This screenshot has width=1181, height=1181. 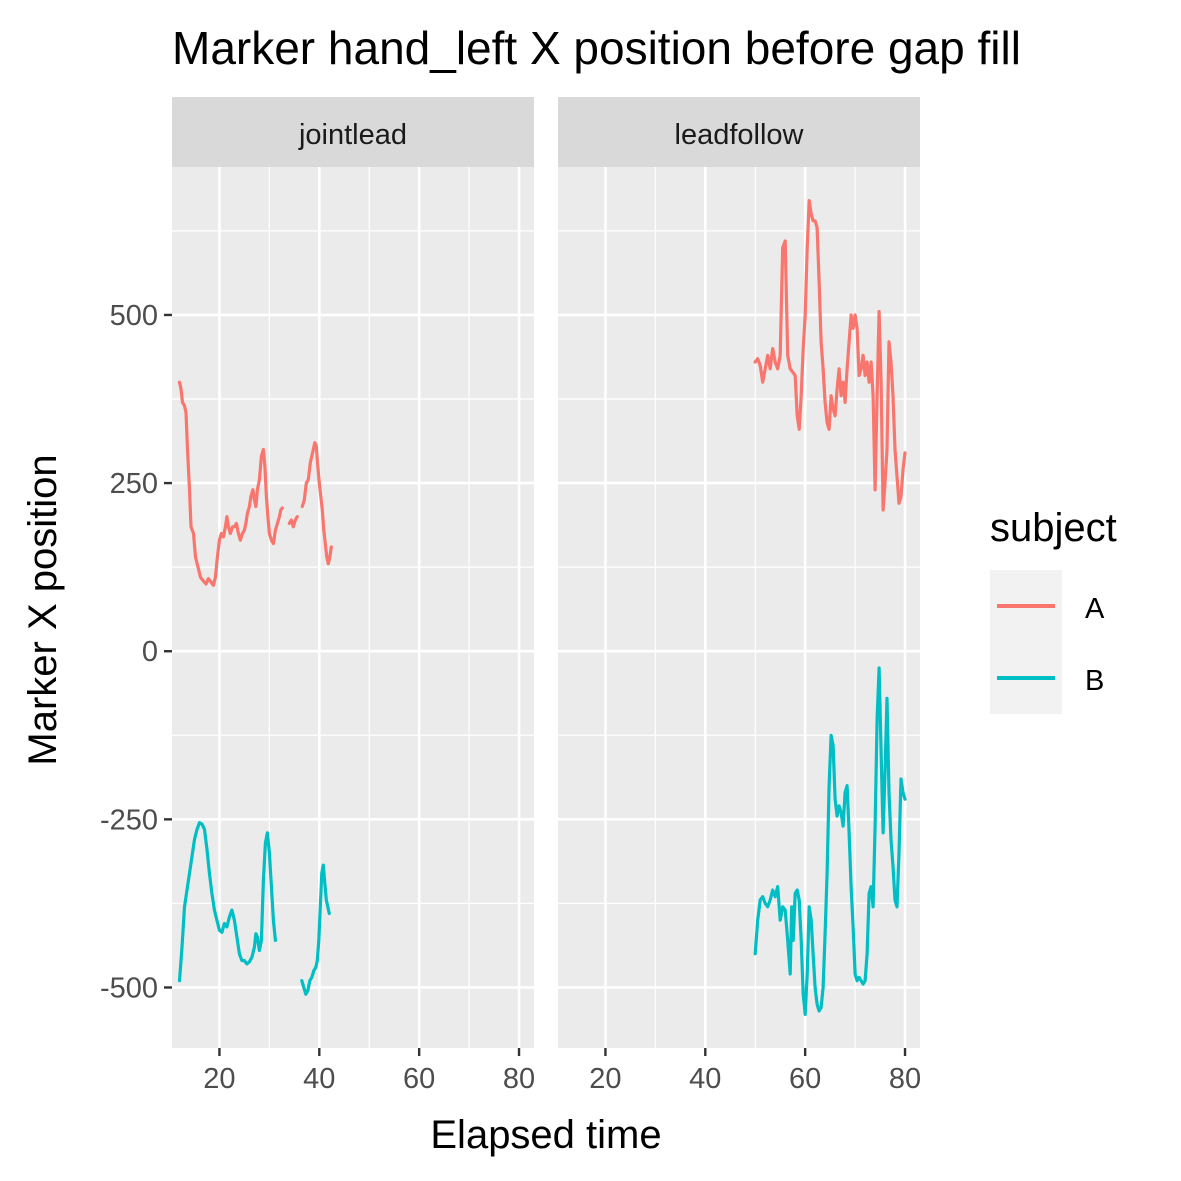 I want to click on facet-strip-label: leadfollow, so click(x=740, y=135).